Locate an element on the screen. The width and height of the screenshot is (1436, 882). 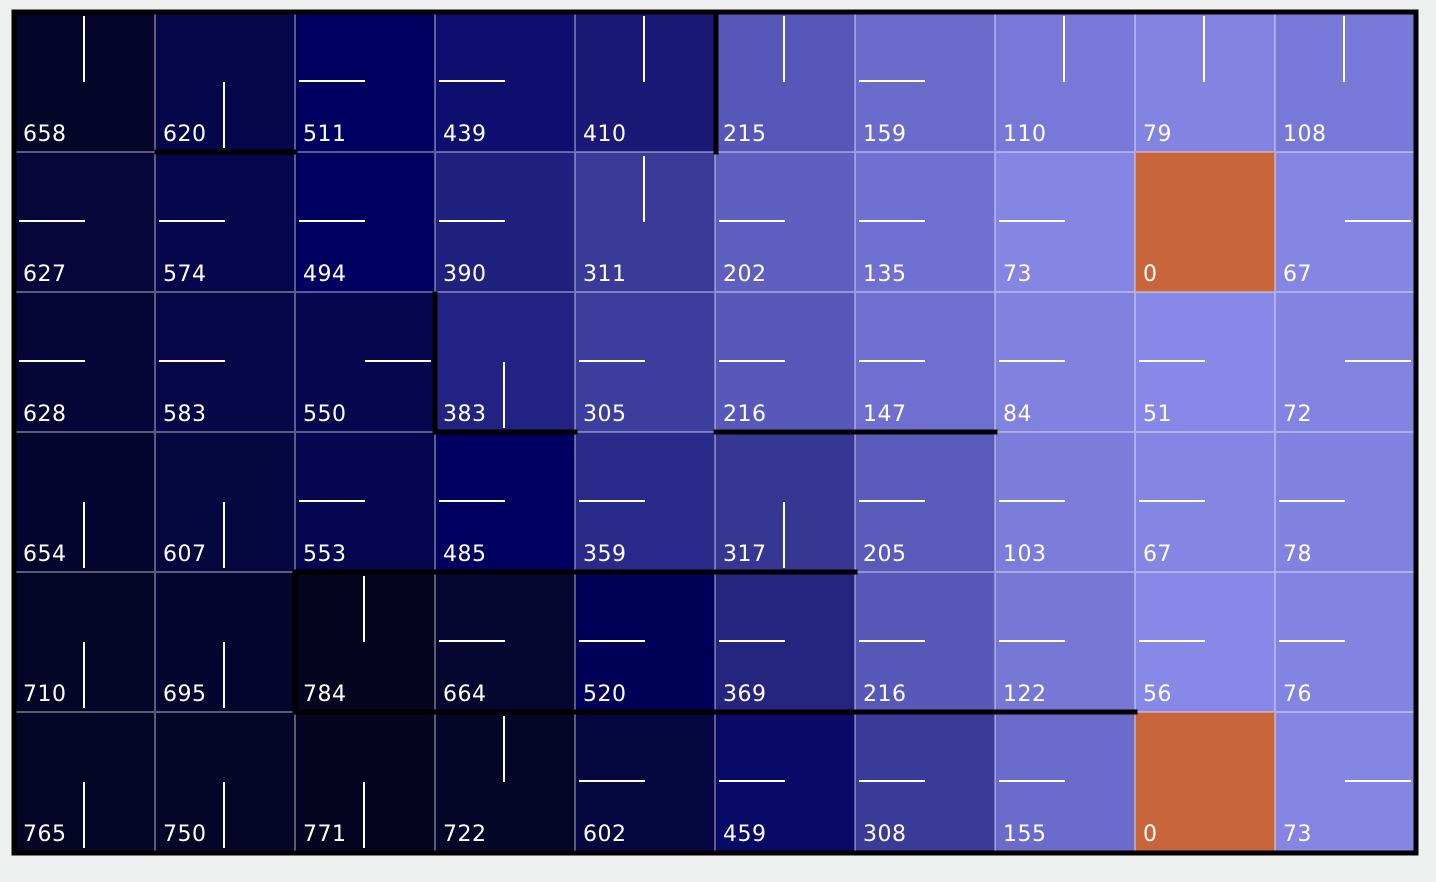
grid-cell-r0-c1: 620 is located at coordinates (225, 82).